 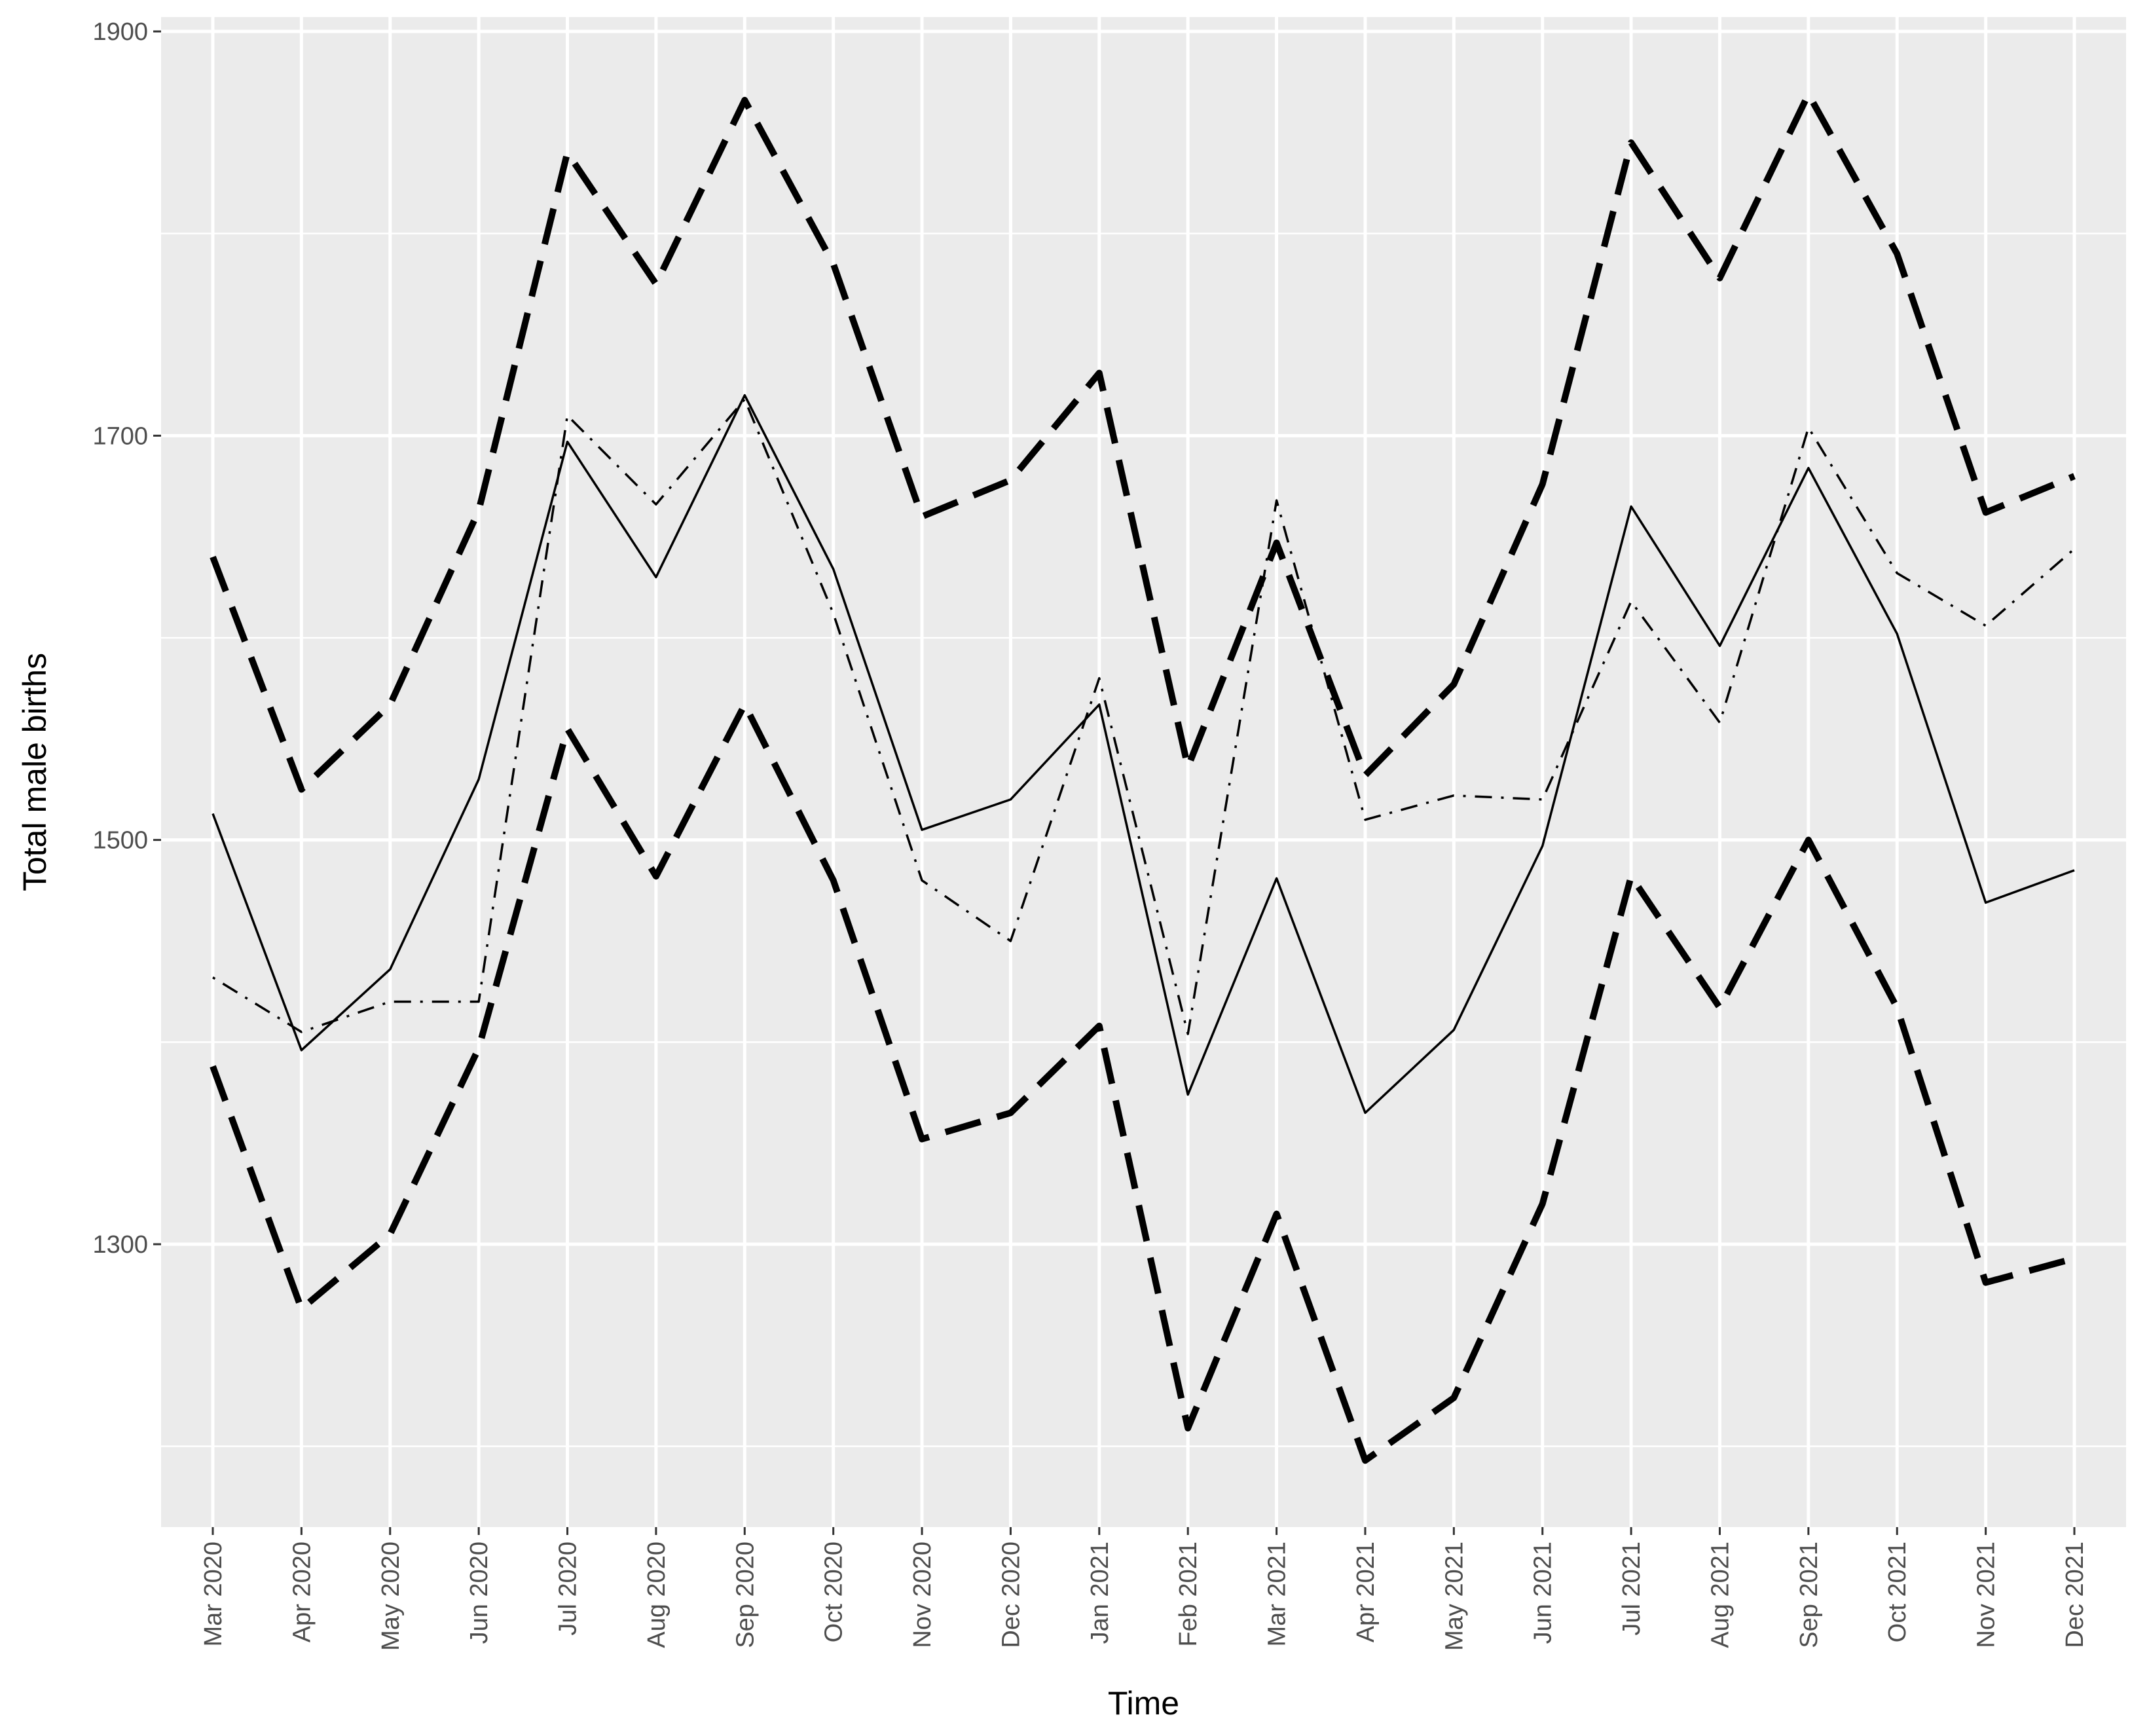 I want to click on x-tick-label: Jun 2020, so click(x=480, y=1593).